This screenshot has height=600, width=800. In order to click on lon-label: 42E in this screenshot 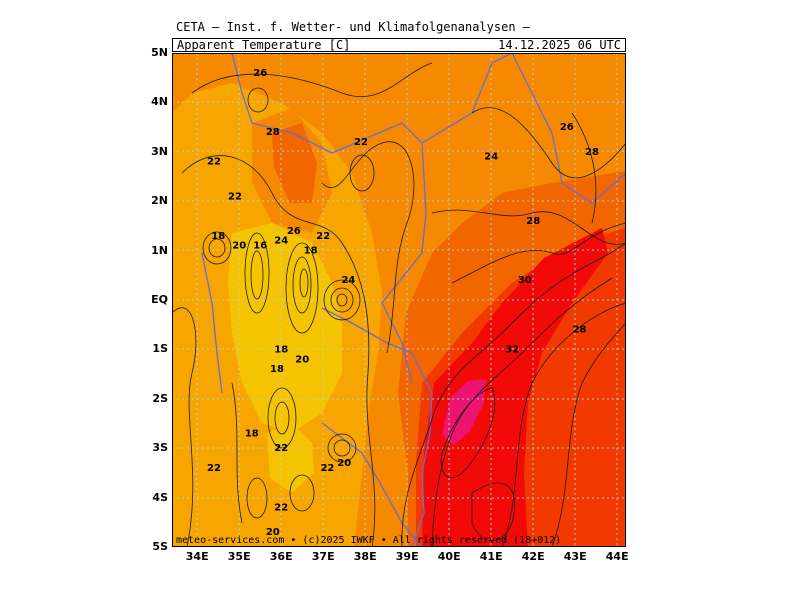, I will do `click(533, 556)`.